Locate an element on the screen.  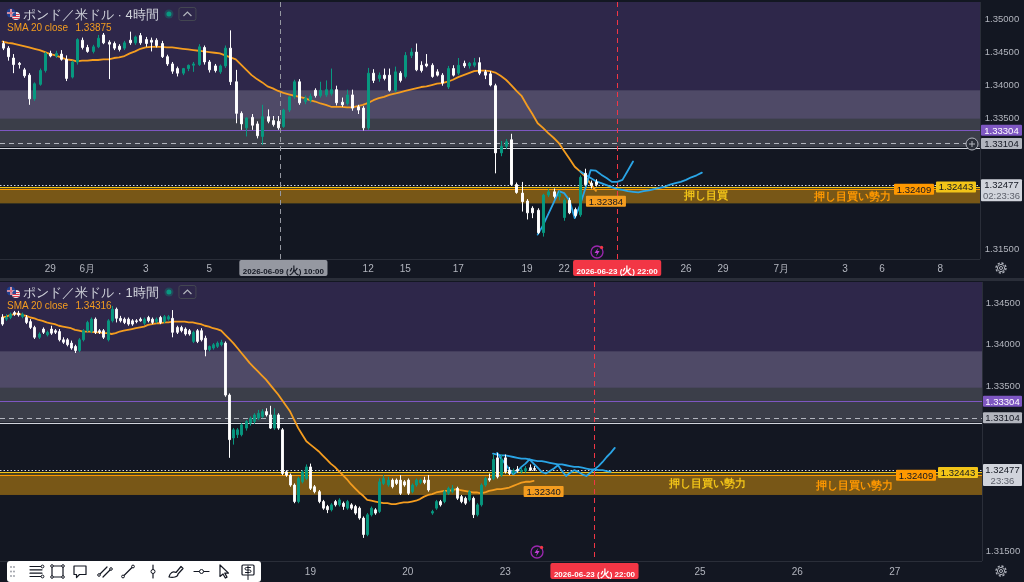
y-tick-label: 1.35000 is located at coordinates (1002, 18).